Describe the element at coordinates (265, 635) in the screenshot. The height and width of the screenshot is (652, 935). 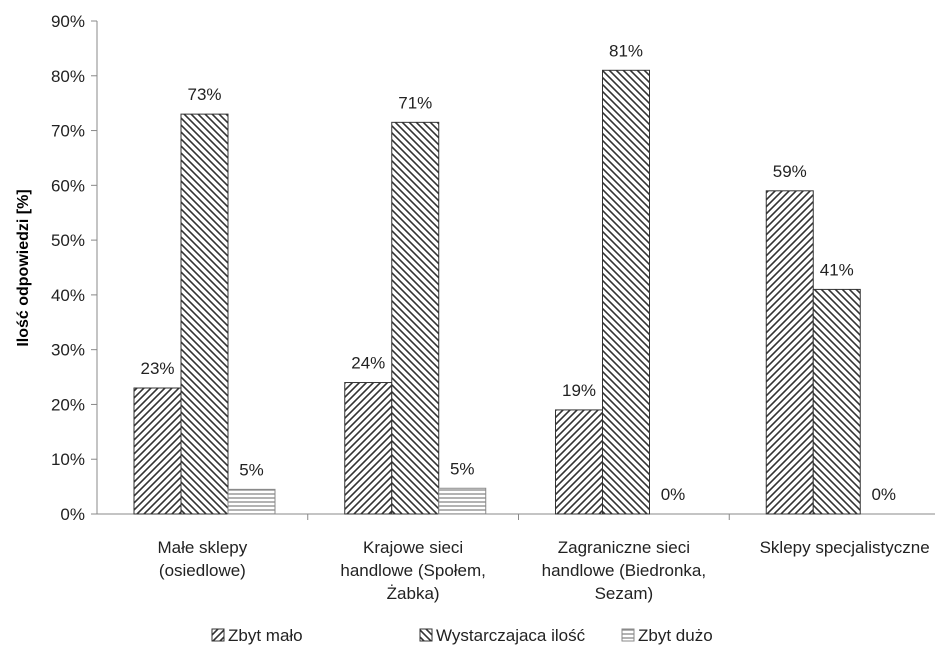
I see `legend-label-0: Zbyt mało` at that location.